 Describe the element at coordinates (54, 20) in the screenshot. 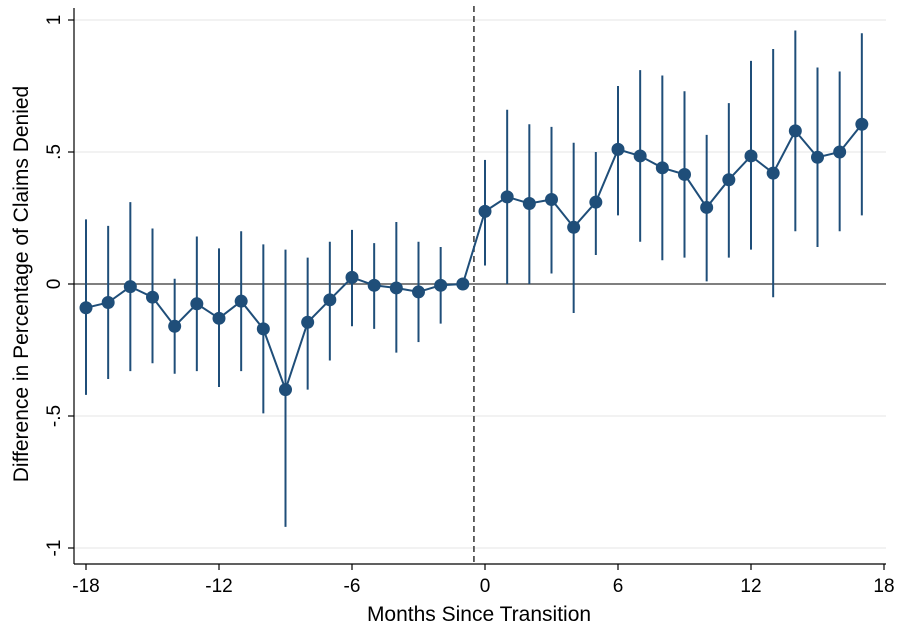

I see `y-tick-label: 1` at that location.